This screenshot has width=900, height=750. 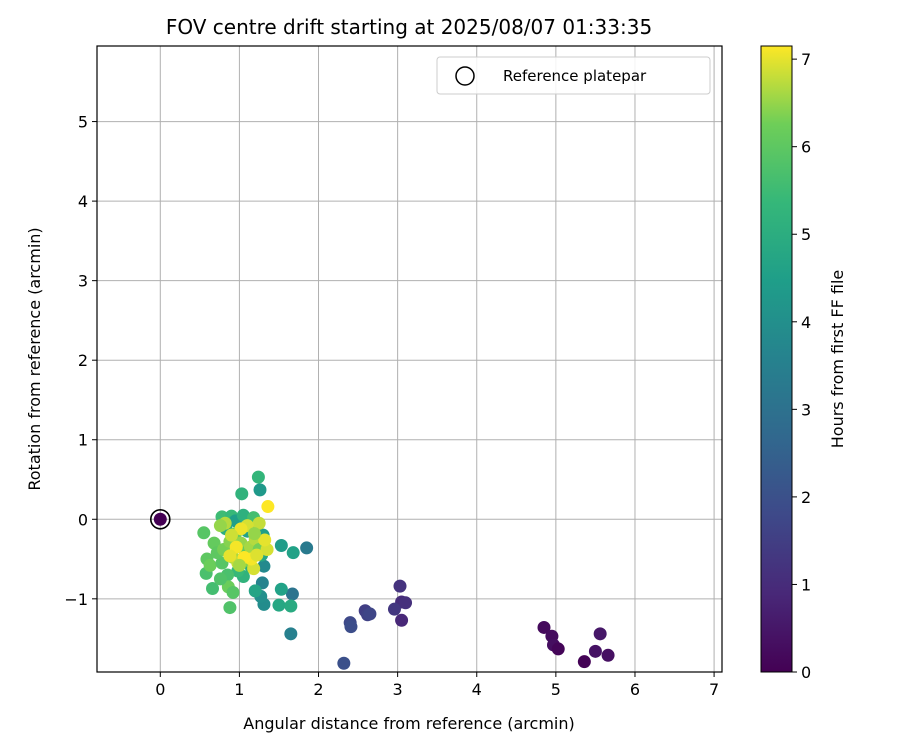 I want to click on colorbar-gradient, so click(x=776, y=359).